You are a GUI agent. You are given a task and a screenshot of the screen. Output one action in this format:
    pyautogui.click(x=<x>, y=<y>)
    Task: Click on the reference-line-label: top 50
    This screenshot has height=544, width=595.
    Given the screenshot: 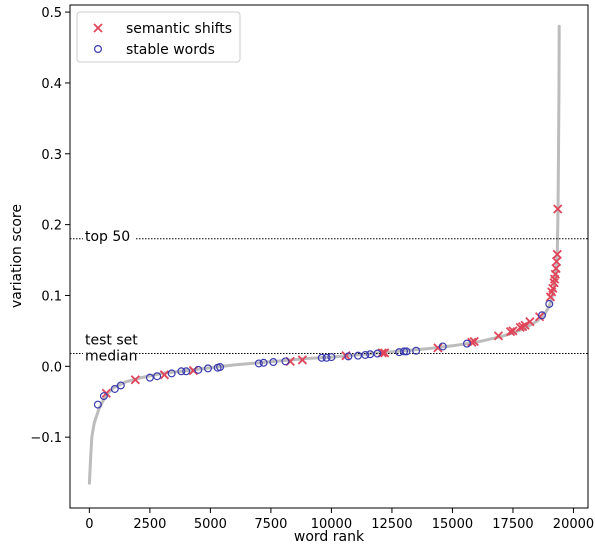 What is the action you would take?
    pyautogui.click(x=107, y=237)
    